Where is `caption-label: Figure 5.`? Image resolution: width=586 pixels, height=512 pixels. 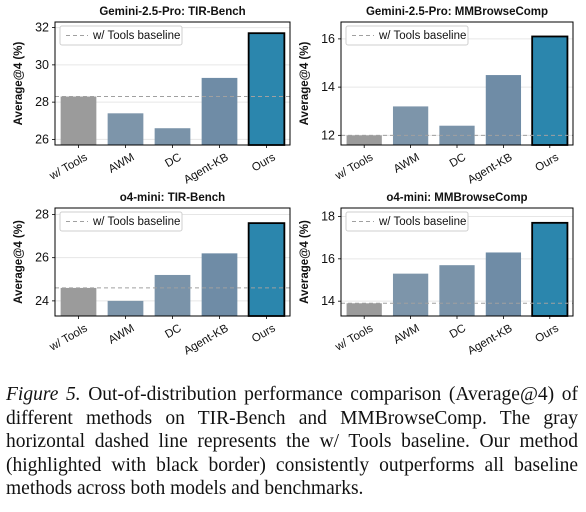
caption-label: Figure 5. is located at coordinates (43, 394).